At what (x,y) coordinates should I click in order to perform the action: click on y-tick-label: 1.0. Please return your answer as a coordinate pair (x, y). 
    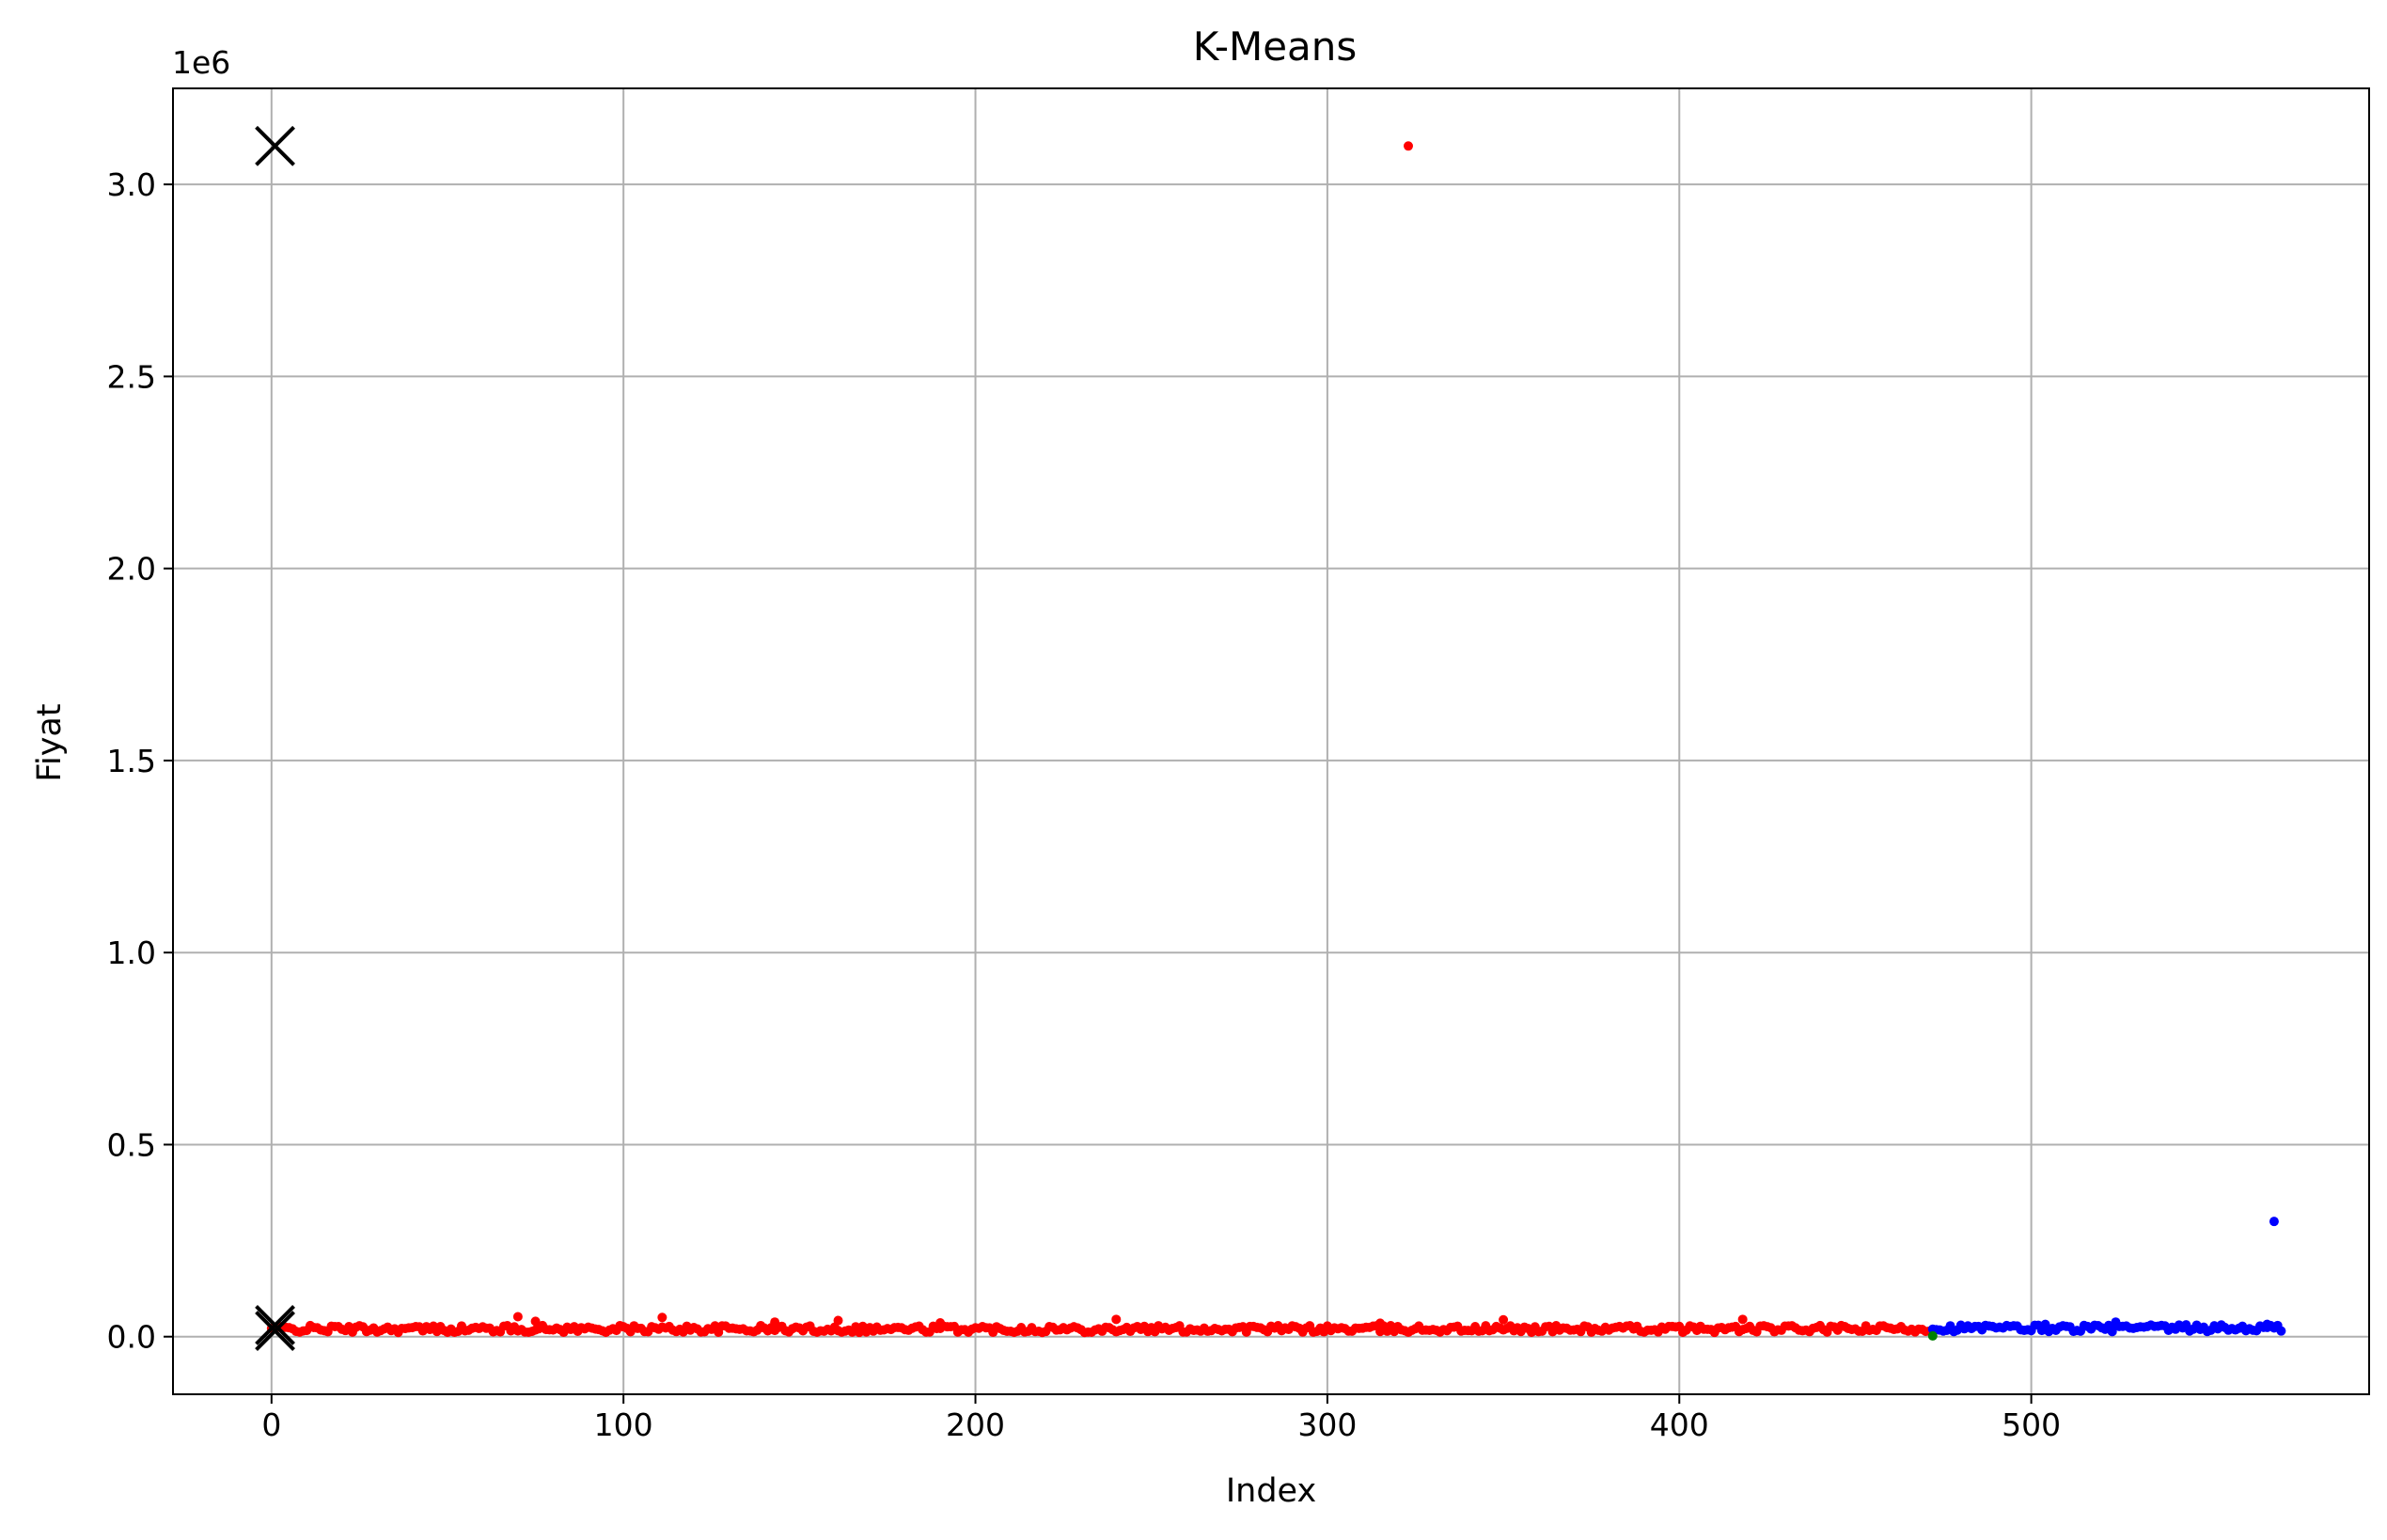
    Looking at the image, I should click on (131, 953).